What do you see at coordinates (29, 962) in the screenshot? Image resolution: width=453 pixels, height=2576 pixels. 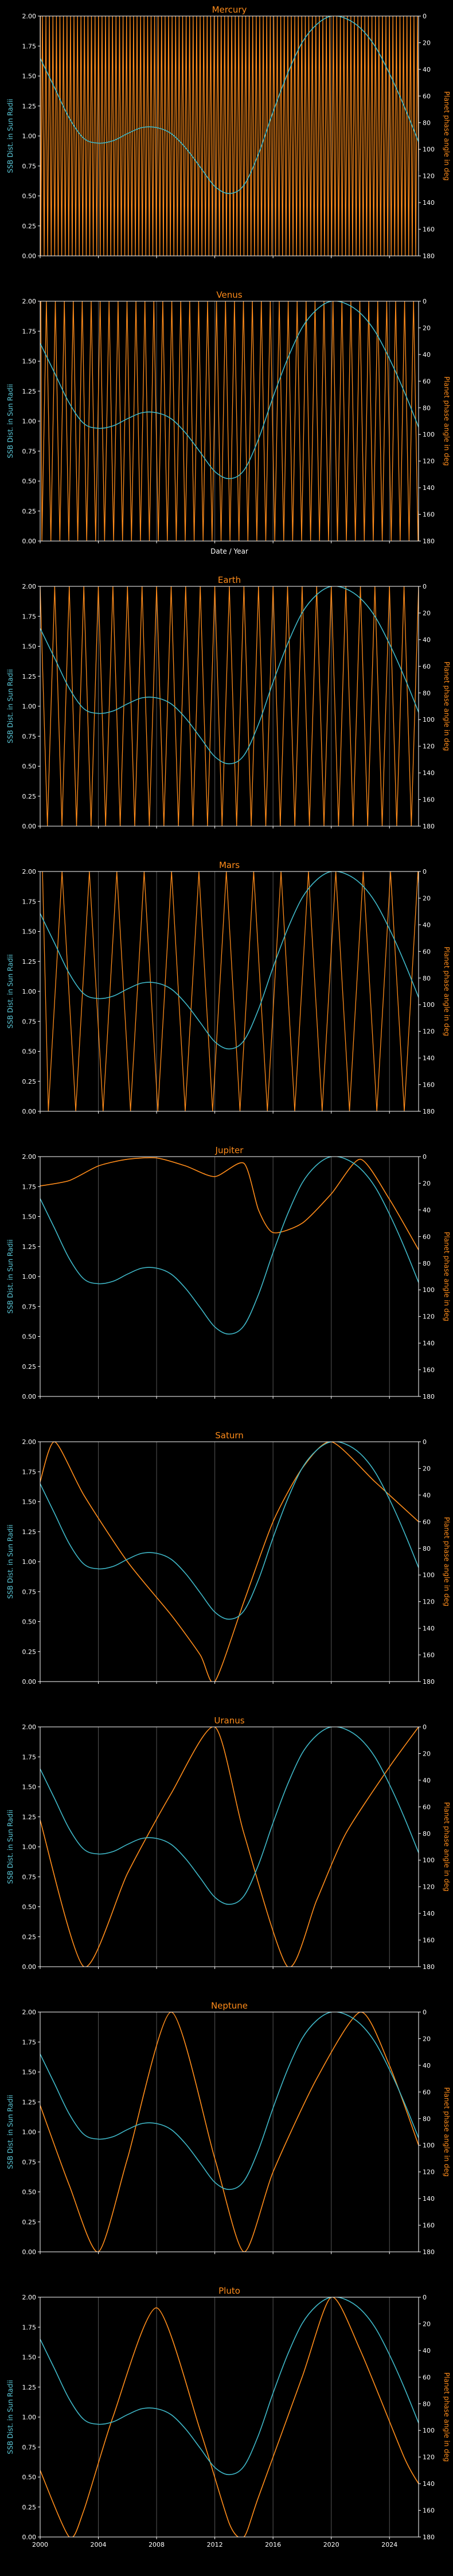 I see `y-tick-label-left: 1.25` at bounding box center [29, 962].